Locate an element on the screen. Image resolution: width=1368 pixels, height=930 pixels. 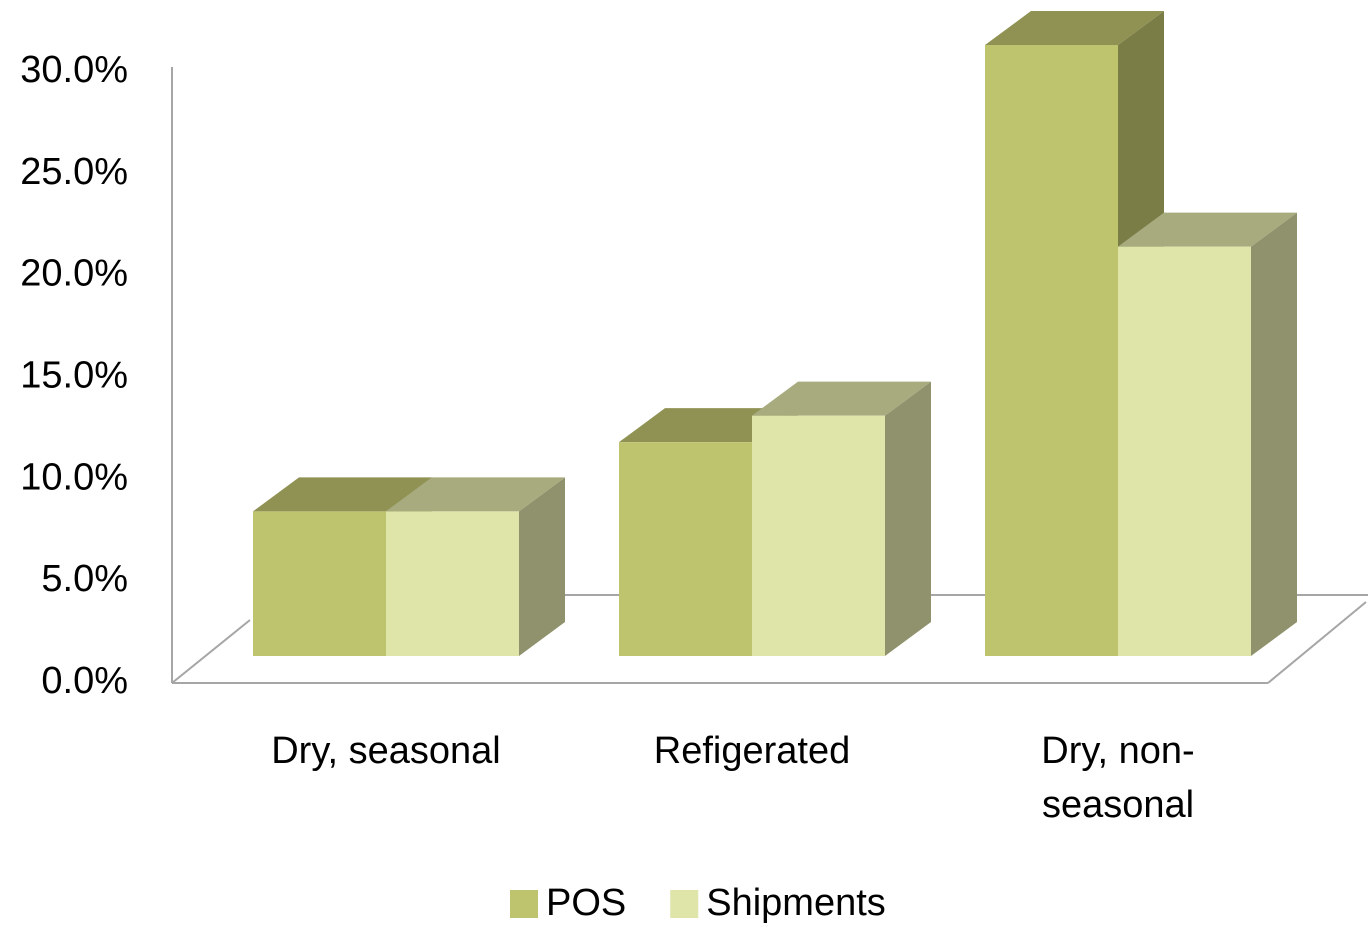
legend-label: POS is located at coordinates (586, 903).